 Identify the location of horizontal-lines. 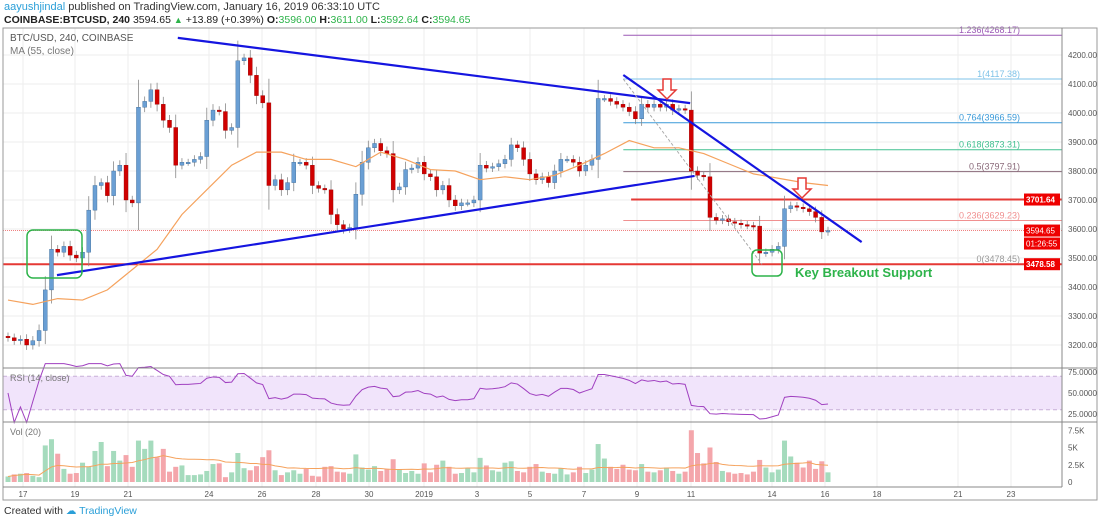
(532, 232).